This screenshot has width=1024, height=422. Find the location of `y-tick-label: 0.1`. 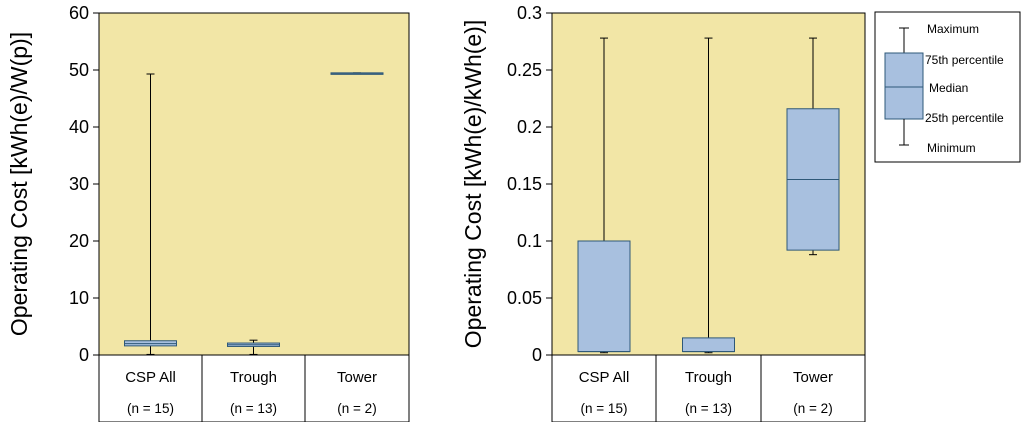

y-tick-label: 0.1 is located at coordinates (529, 241).